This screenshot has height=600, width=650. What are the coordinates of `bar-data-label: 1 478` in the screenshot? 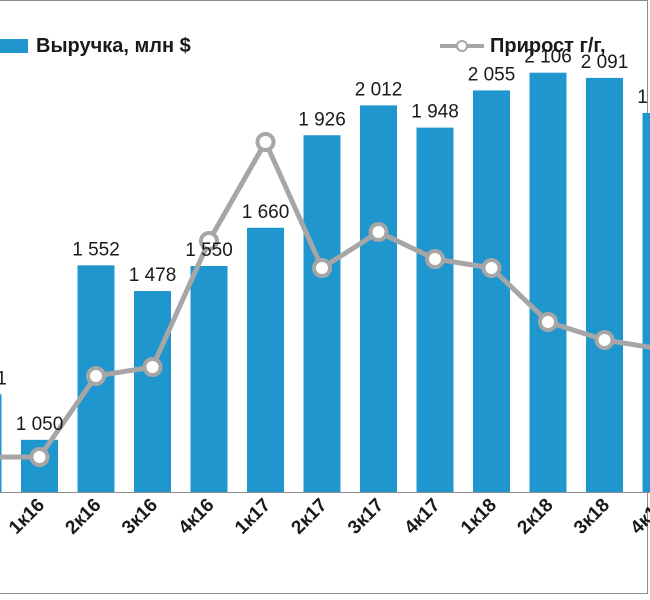 It's located at (153, 275).